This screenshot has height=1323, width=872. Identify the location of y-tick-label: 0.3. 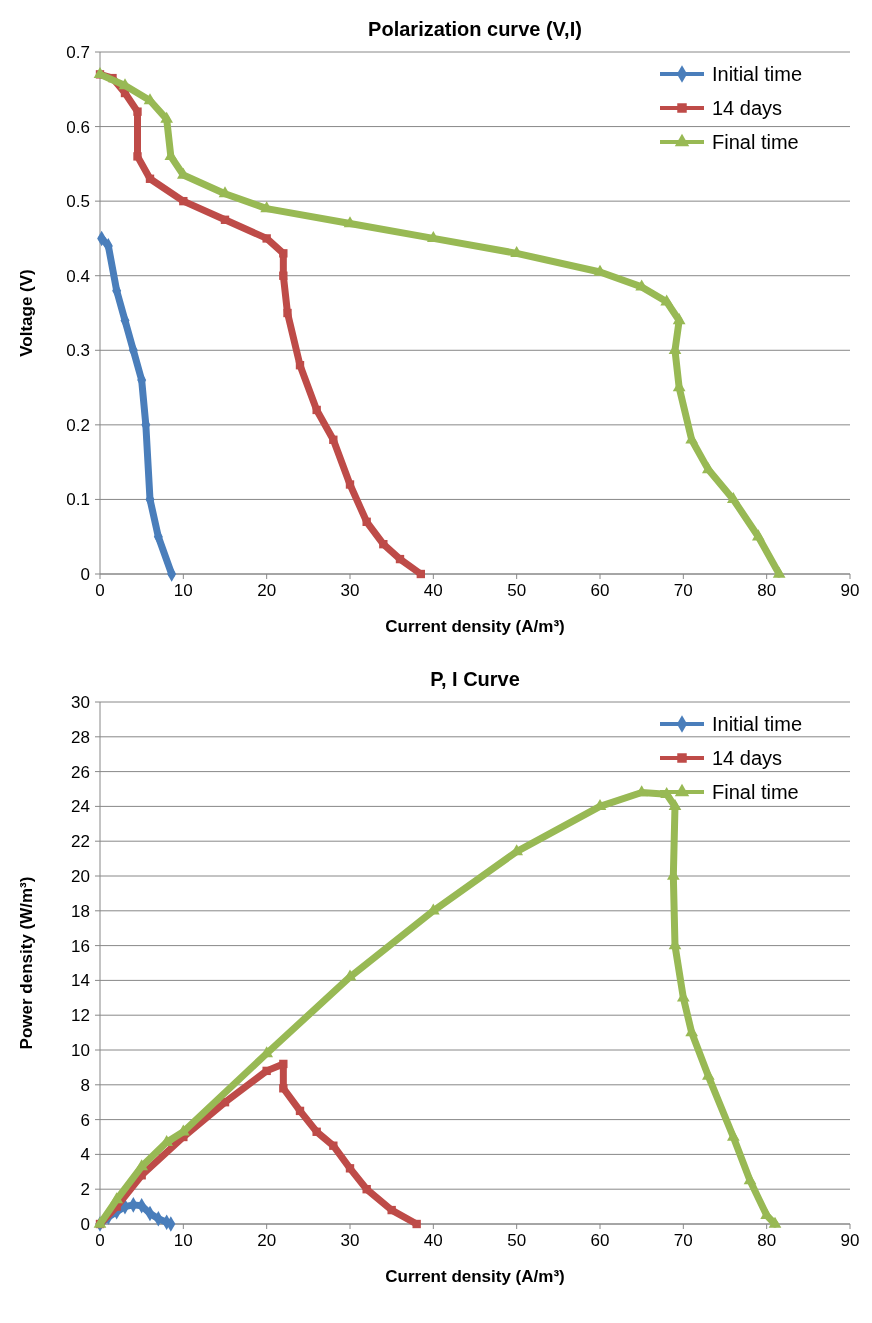
(78, 351).